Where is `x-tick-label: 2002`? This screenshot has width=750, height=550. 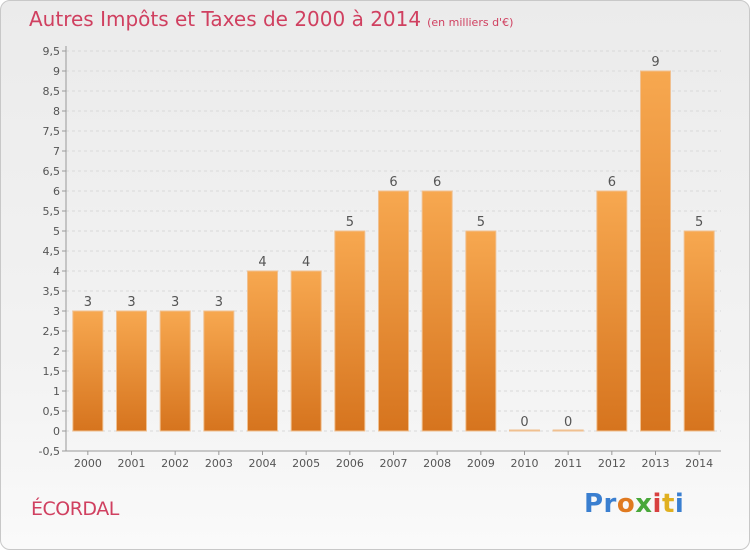 x-tick-label: 2002 is located at coordinates (175, 463).